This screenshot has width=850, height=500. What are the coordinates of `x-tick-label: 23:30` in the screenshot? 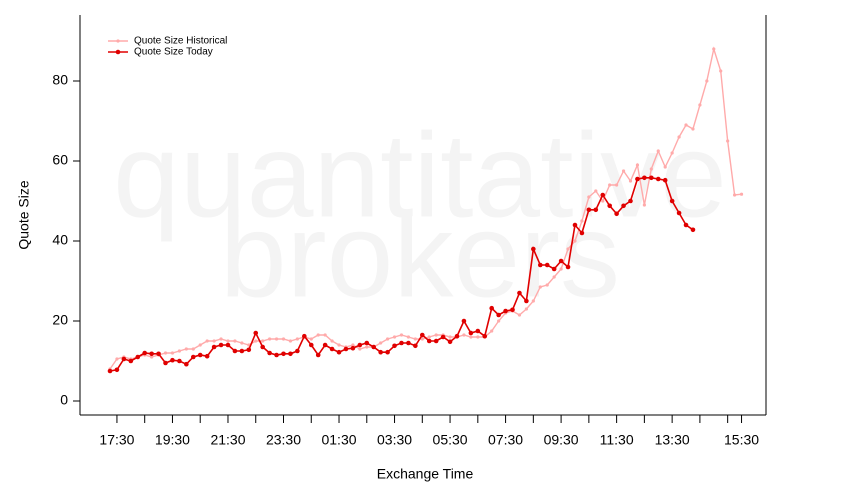 It's located at (283, 440).